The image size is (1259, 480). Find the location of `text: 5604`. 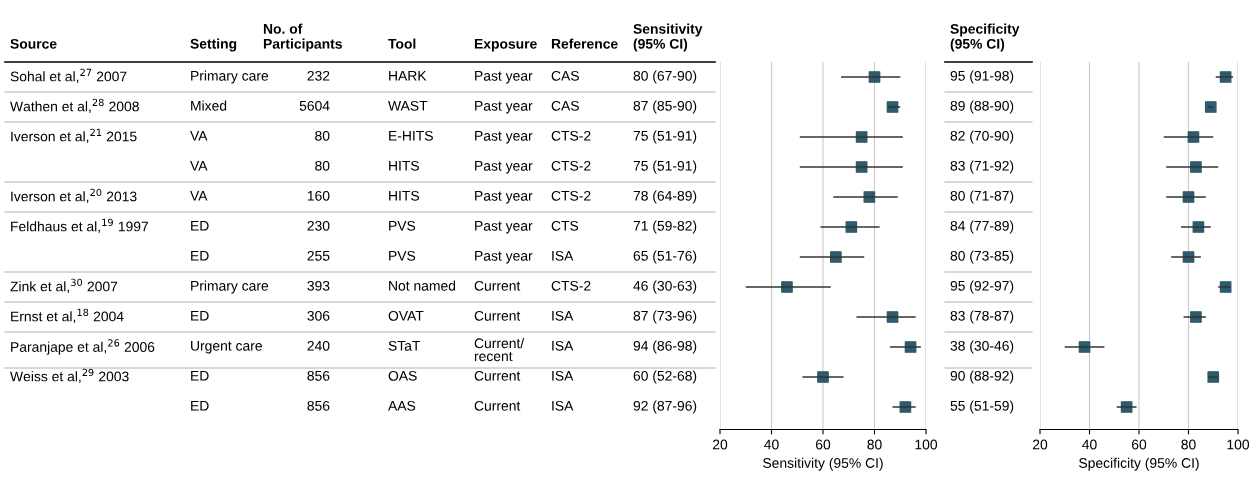

text: 5604 is located at coordinates (314, 105).